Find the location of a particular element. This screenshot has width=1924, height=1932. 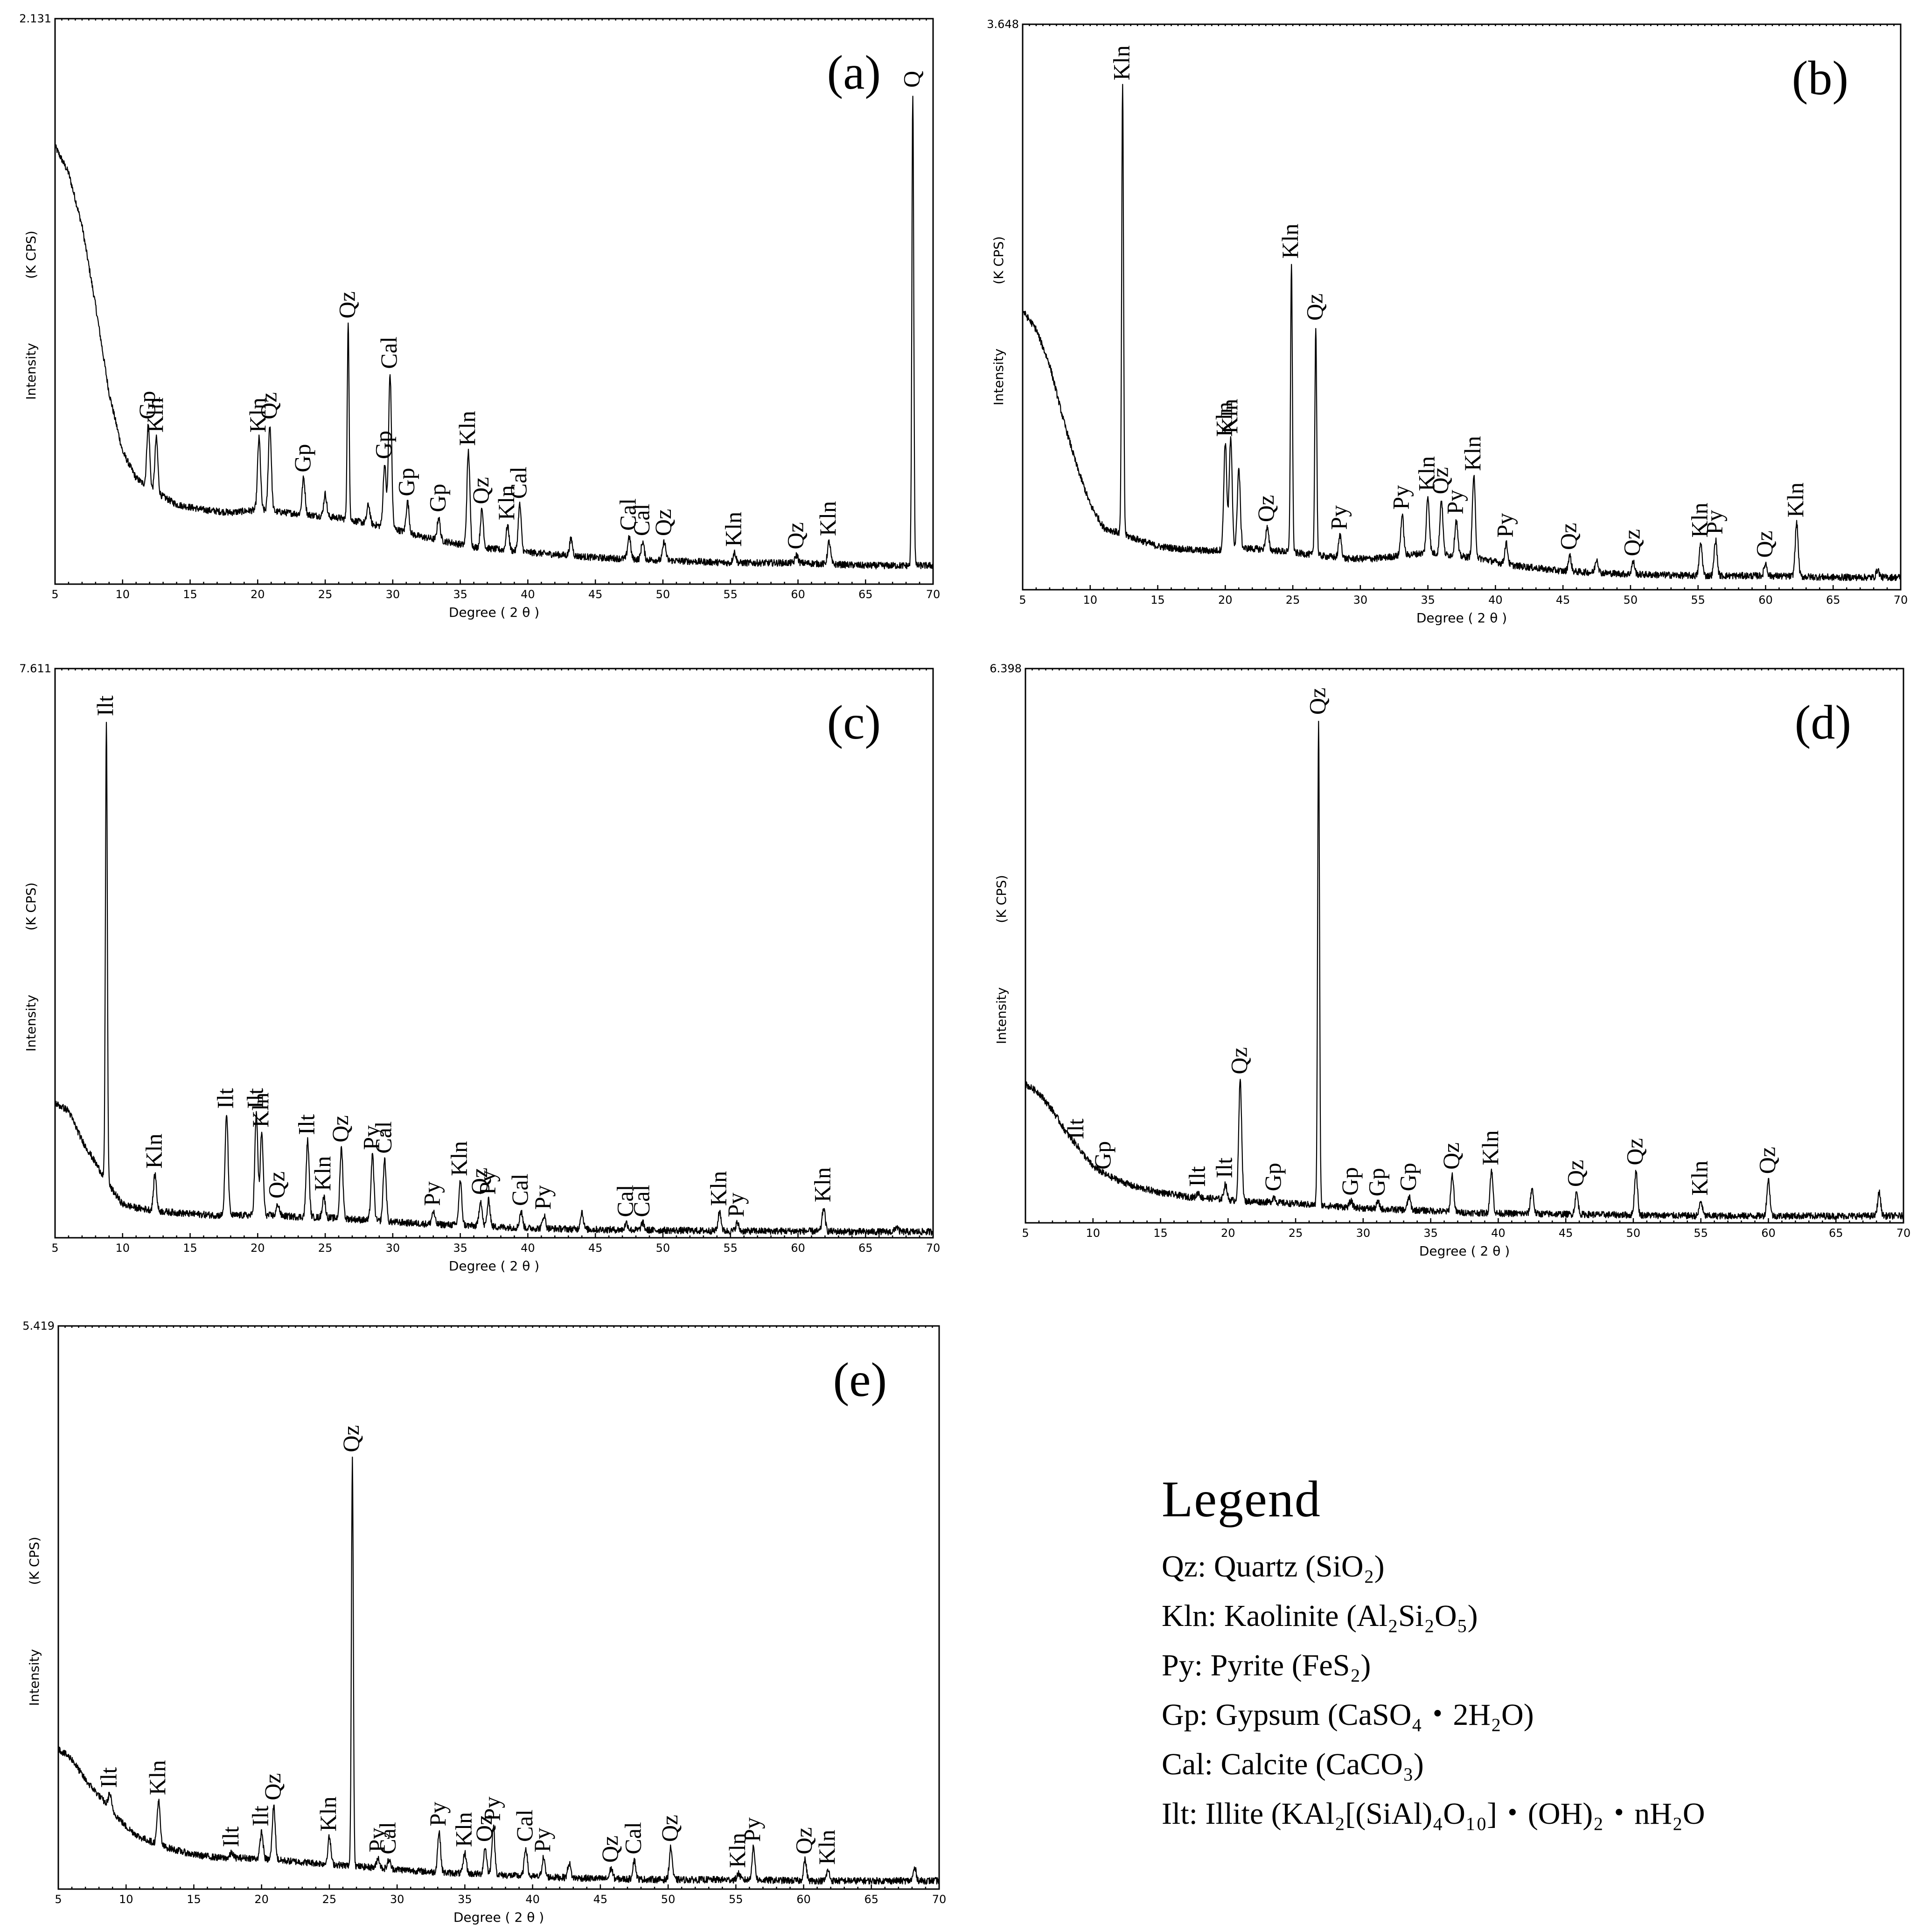

y-axis-unit: (K CPS) is located at coordinates (999, 260).